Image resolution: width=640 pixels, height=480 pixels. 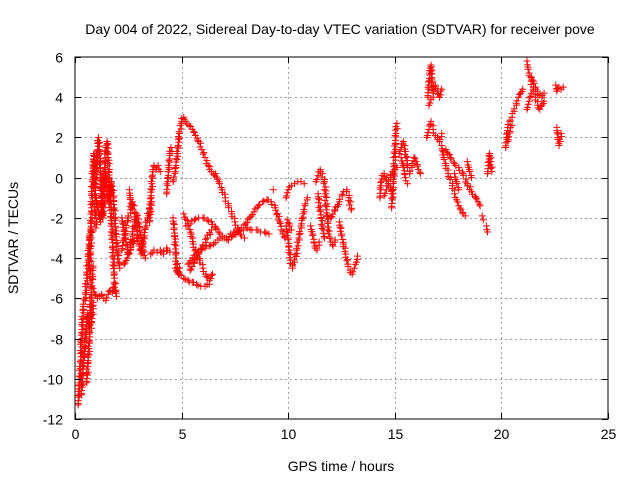 I want to click on y-tick-label: 6, so click(x=59, y=58).